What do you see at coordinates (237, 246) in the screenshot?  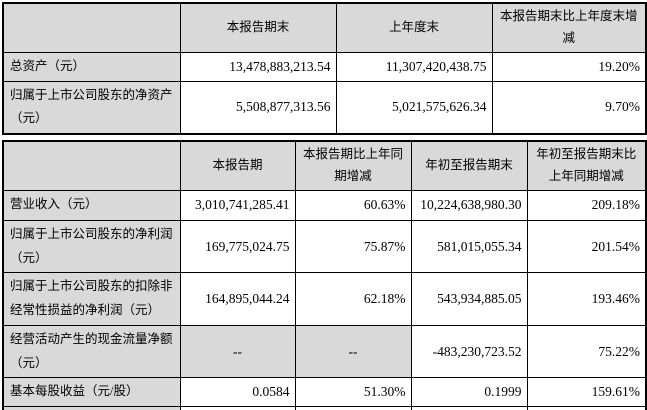 I see `value-cell: 169,775,024.75` at bounding box center [237, 246].